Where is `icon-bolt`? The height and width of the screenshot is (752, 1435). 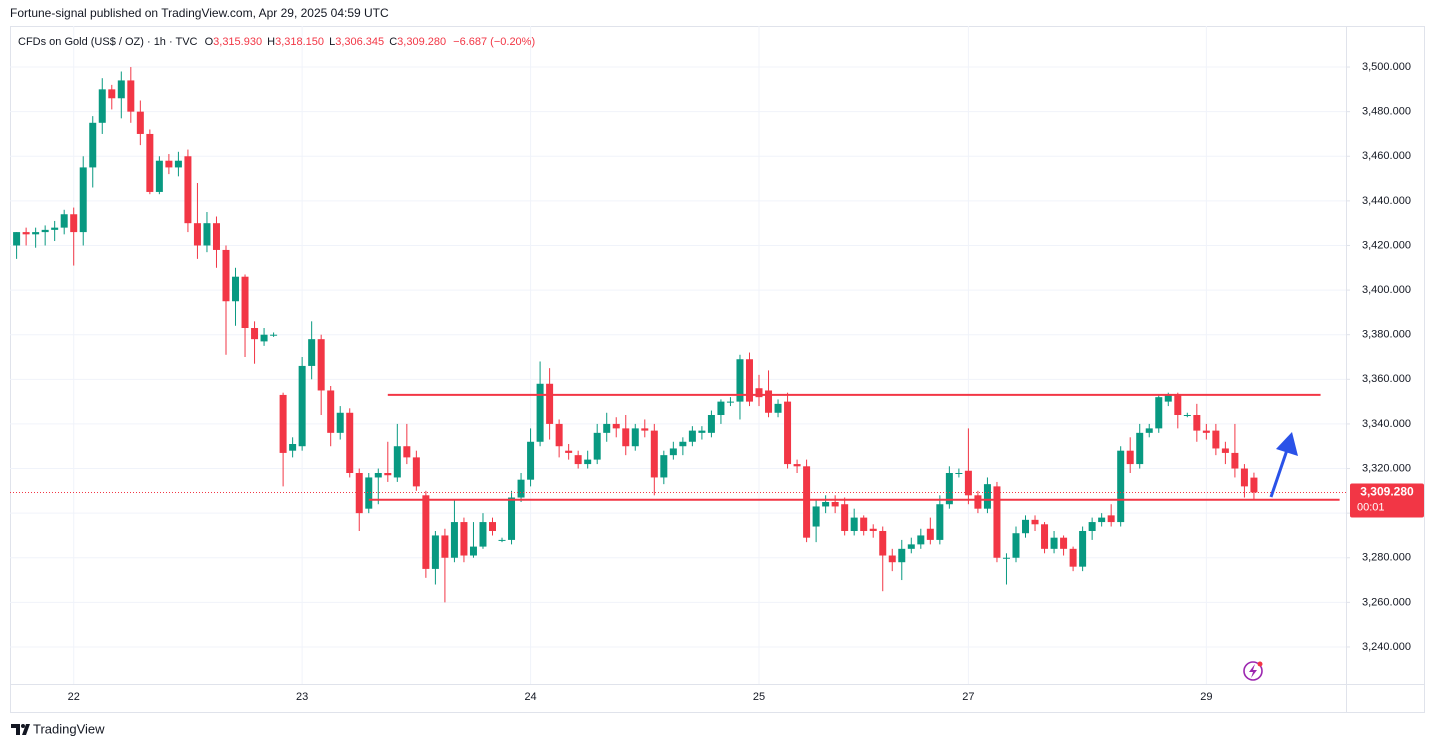
icon-bolt is located at coordinates (1253, 671).